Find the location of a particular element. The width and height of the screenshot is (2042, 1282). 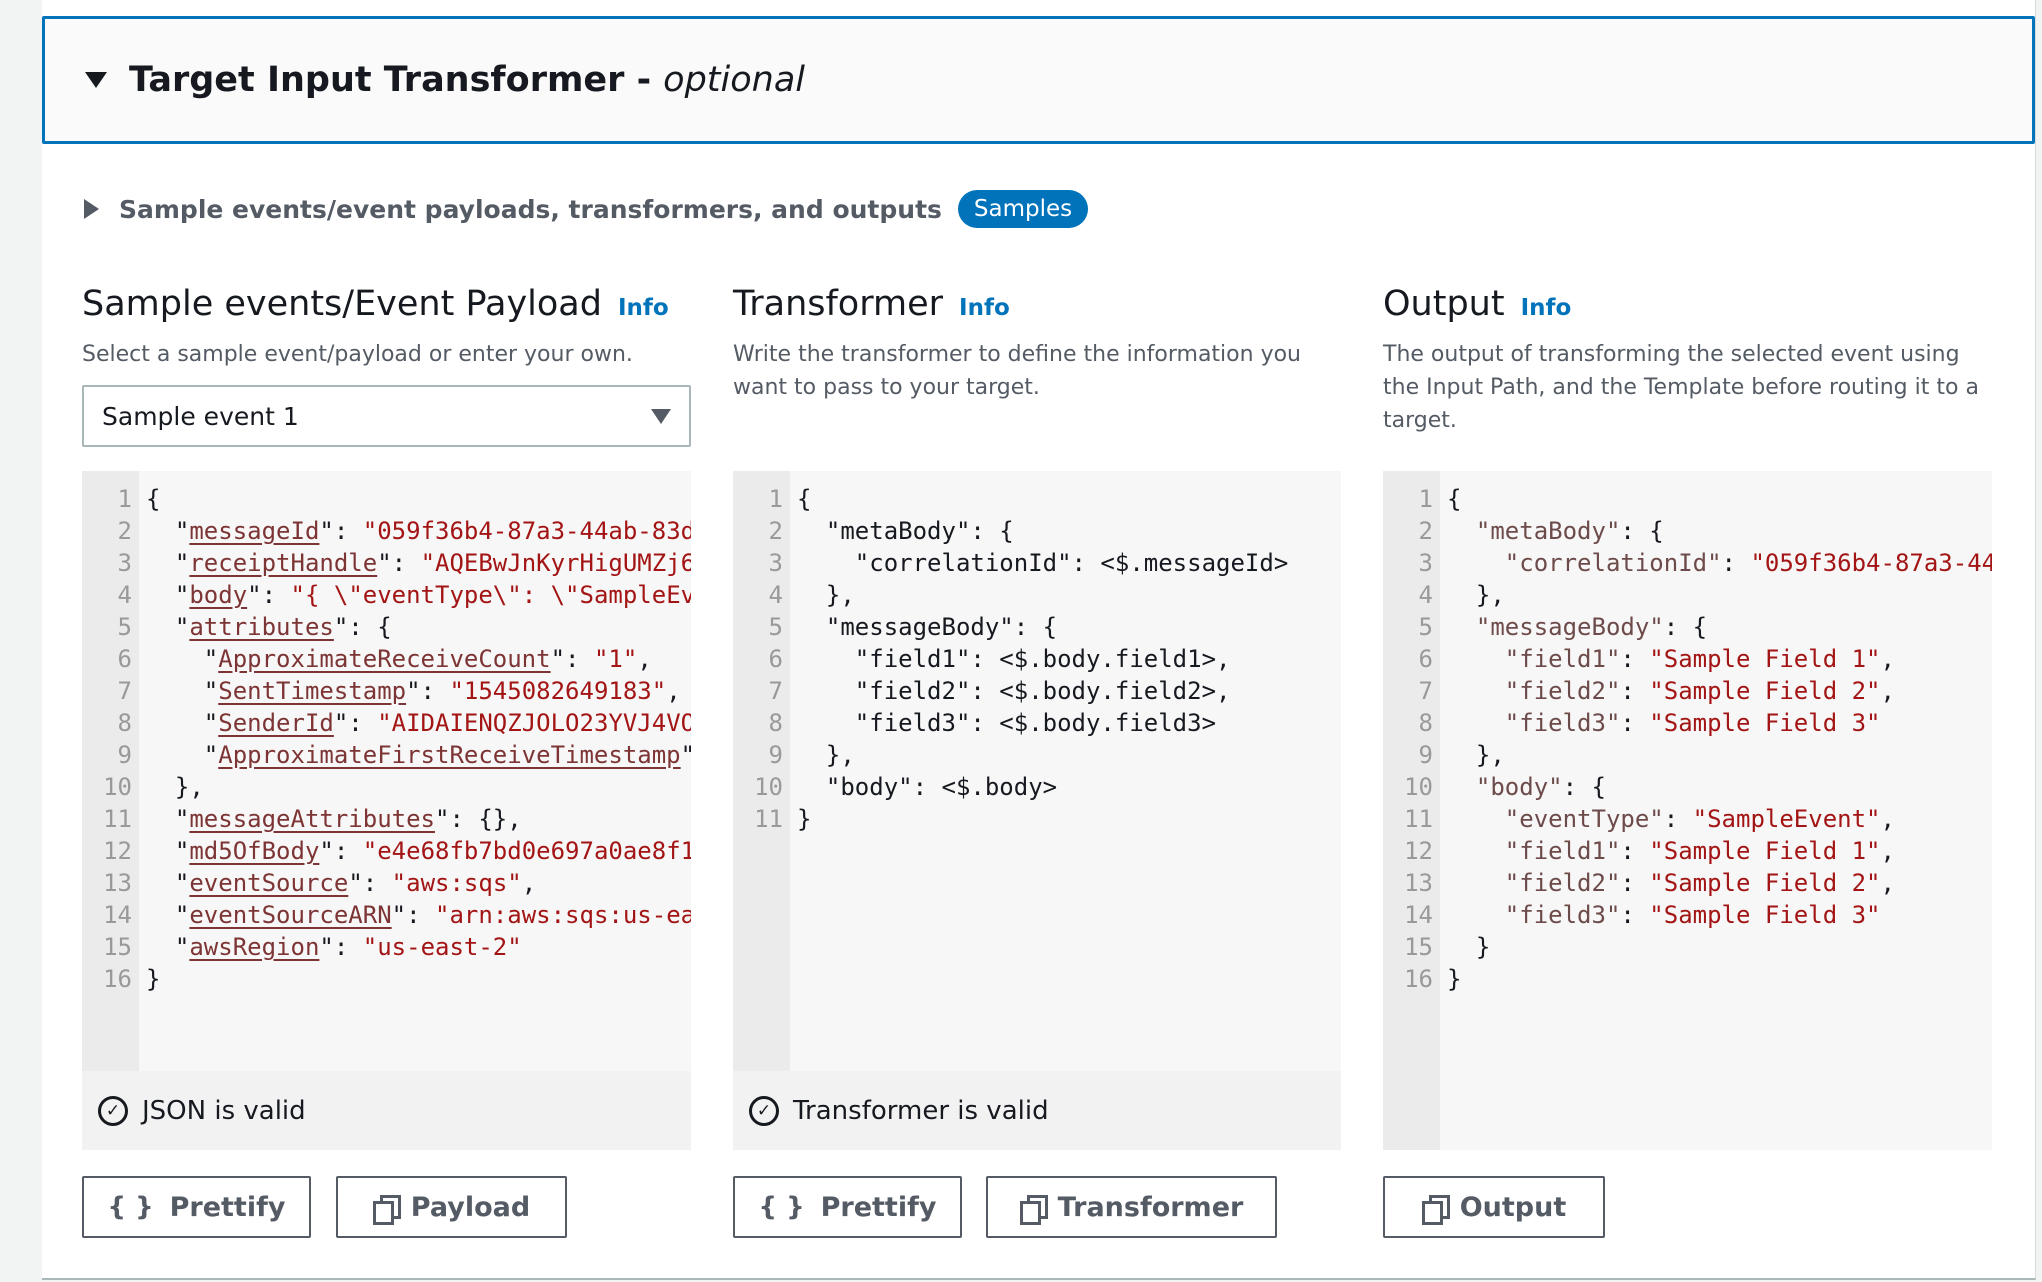

copy-transformer-button: Transformer is located at coordinates (1131, 1207).